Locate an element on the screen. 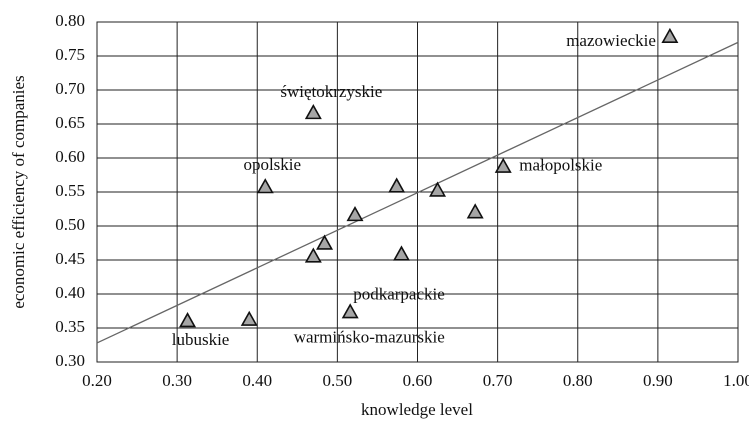 This screenshot has height=425, width=749. x-tick-label: 1.00 is located at coordinates (736, 380).